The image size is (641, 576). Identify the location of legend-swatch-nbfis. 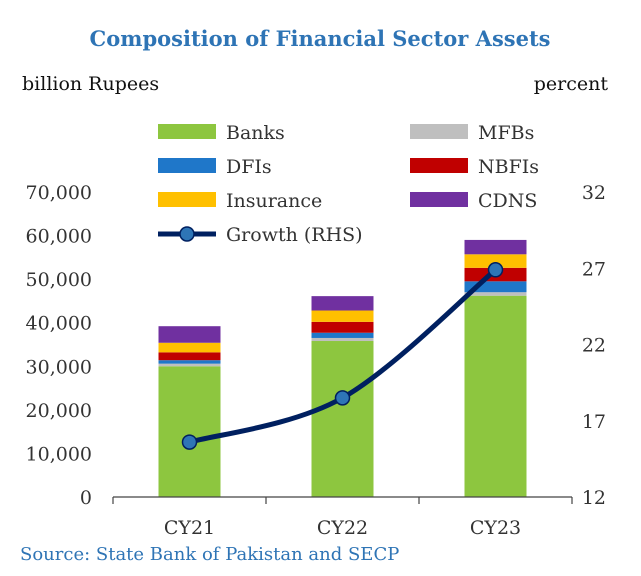
(439, 165).